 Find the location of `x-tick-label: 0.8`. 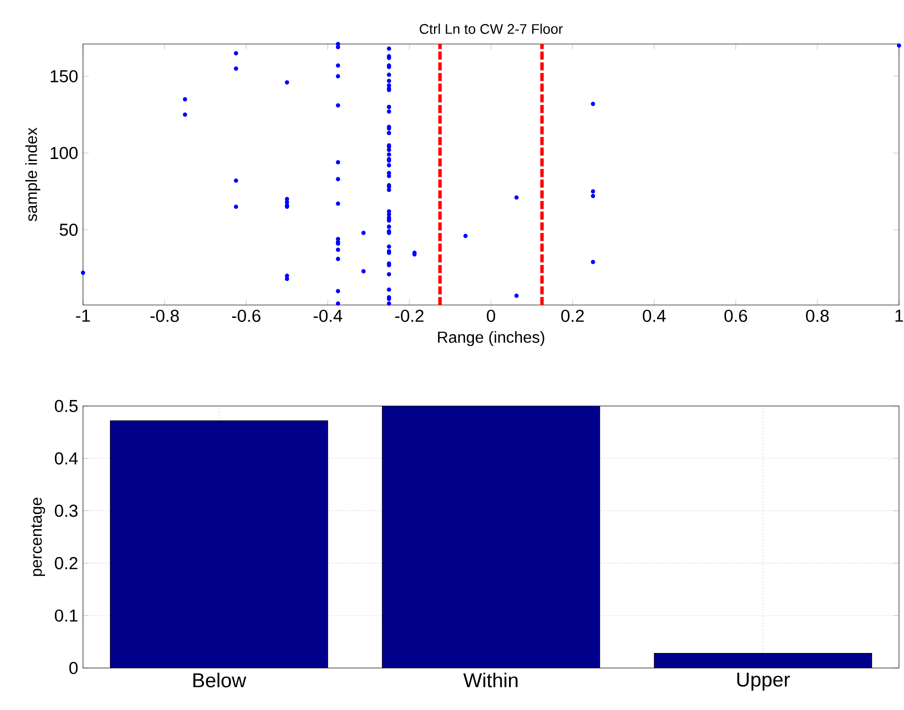

x-tick-label: 0.8 is located at coordinates (817, 316).